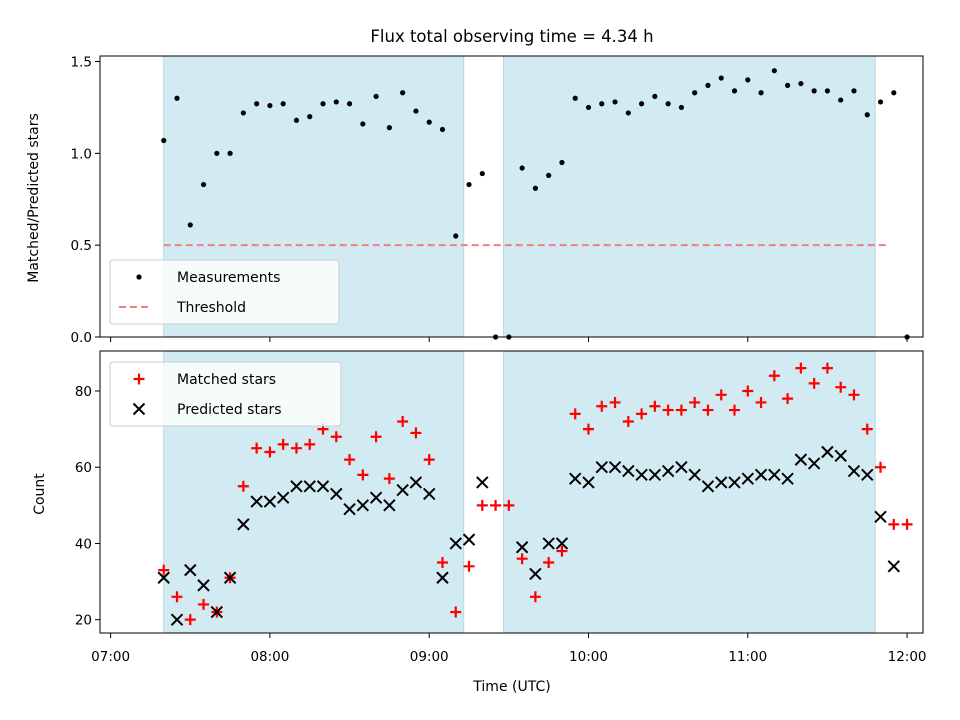  Describe the element at coordinates (229, 410) in the screenshot. I see `legend-label: Predicted stars` at that location.